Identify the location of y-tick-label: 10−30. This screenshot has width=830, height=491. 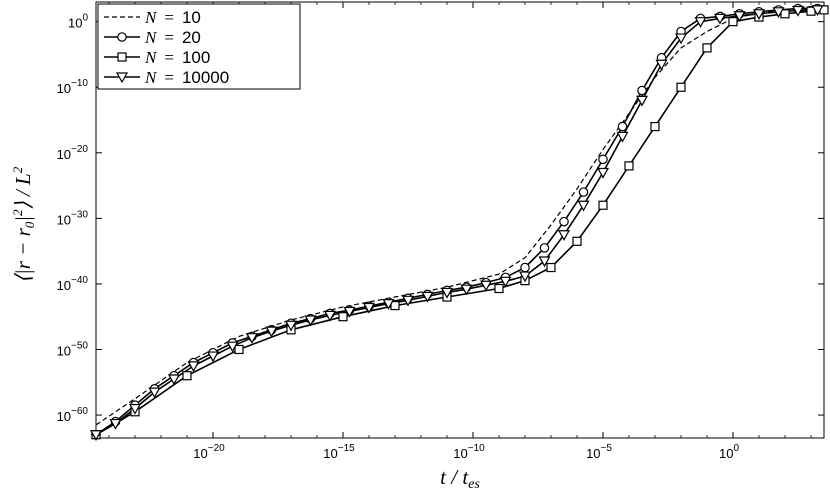
(73, 218).